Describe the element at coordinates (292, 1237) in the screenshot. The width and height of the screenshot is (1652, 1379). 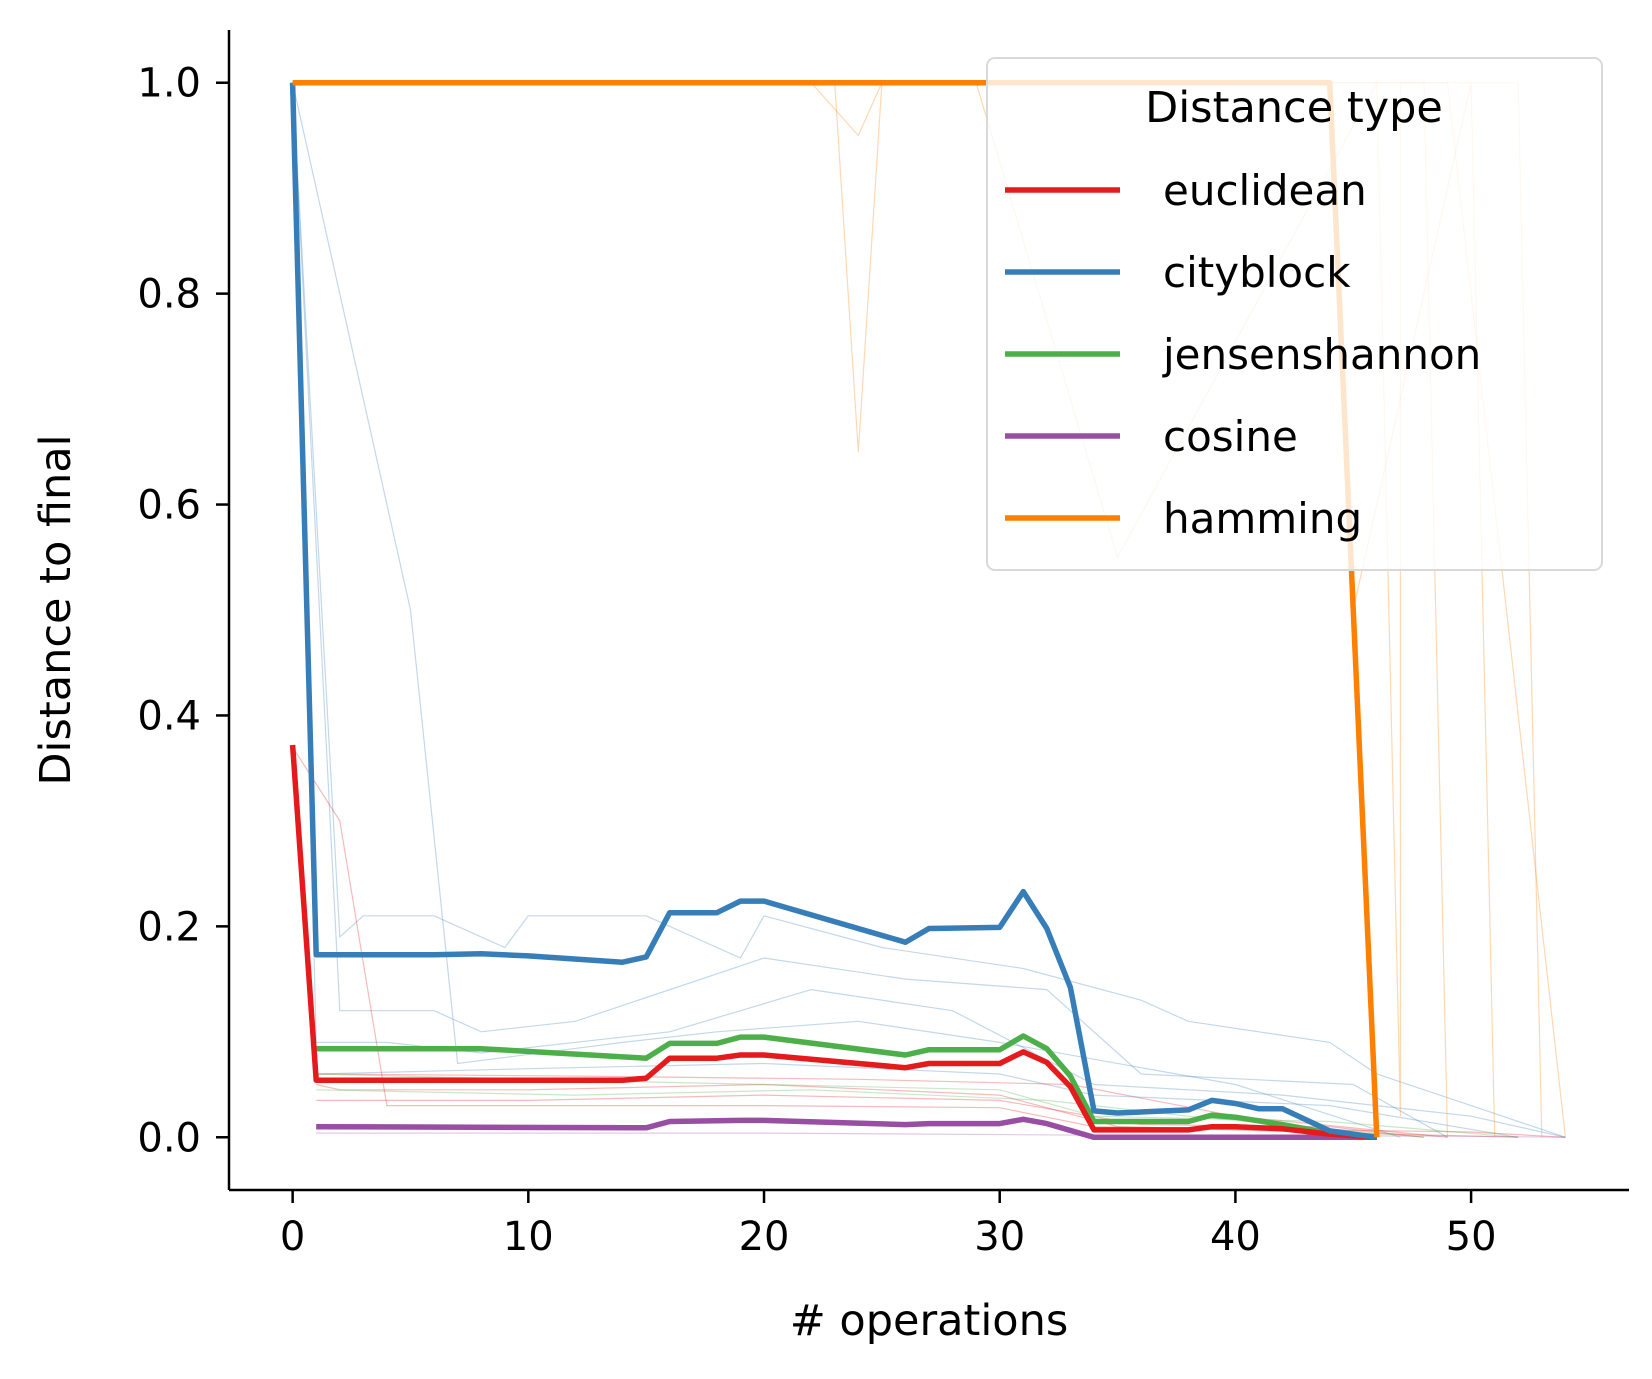
I see `x-tick-label: 0` at that location.